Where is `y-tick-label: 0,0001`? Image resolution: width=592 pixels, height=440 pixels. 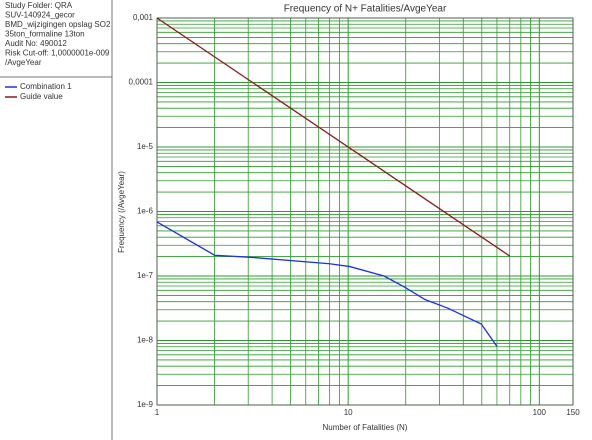 y-tick-label: 0,0001 is located at coordinates (141, 82).